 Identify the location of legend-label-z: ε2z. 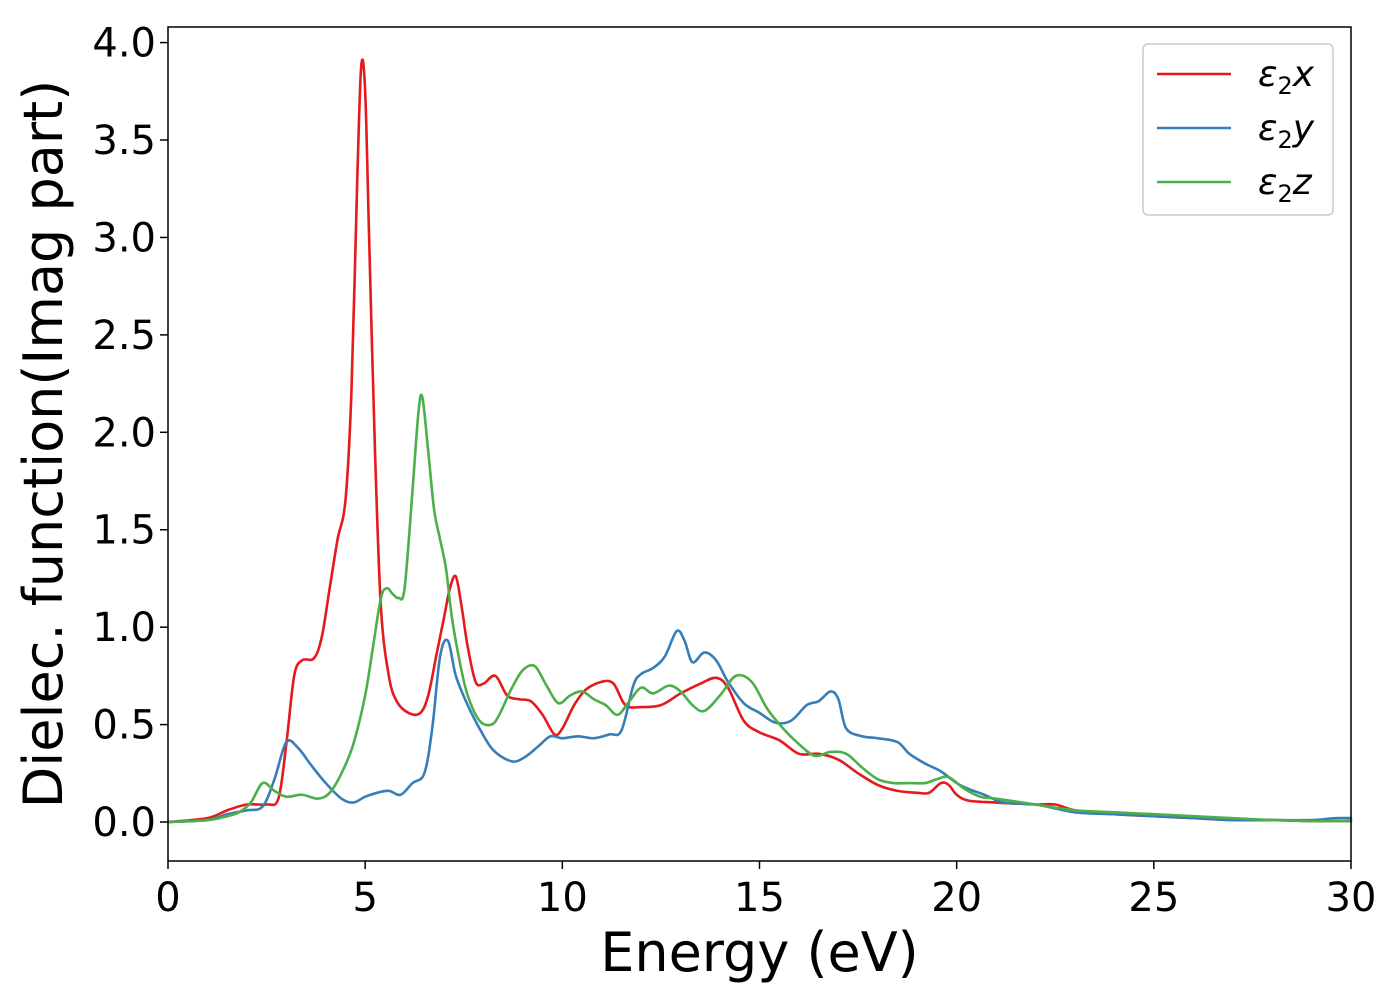
(1285, 185).